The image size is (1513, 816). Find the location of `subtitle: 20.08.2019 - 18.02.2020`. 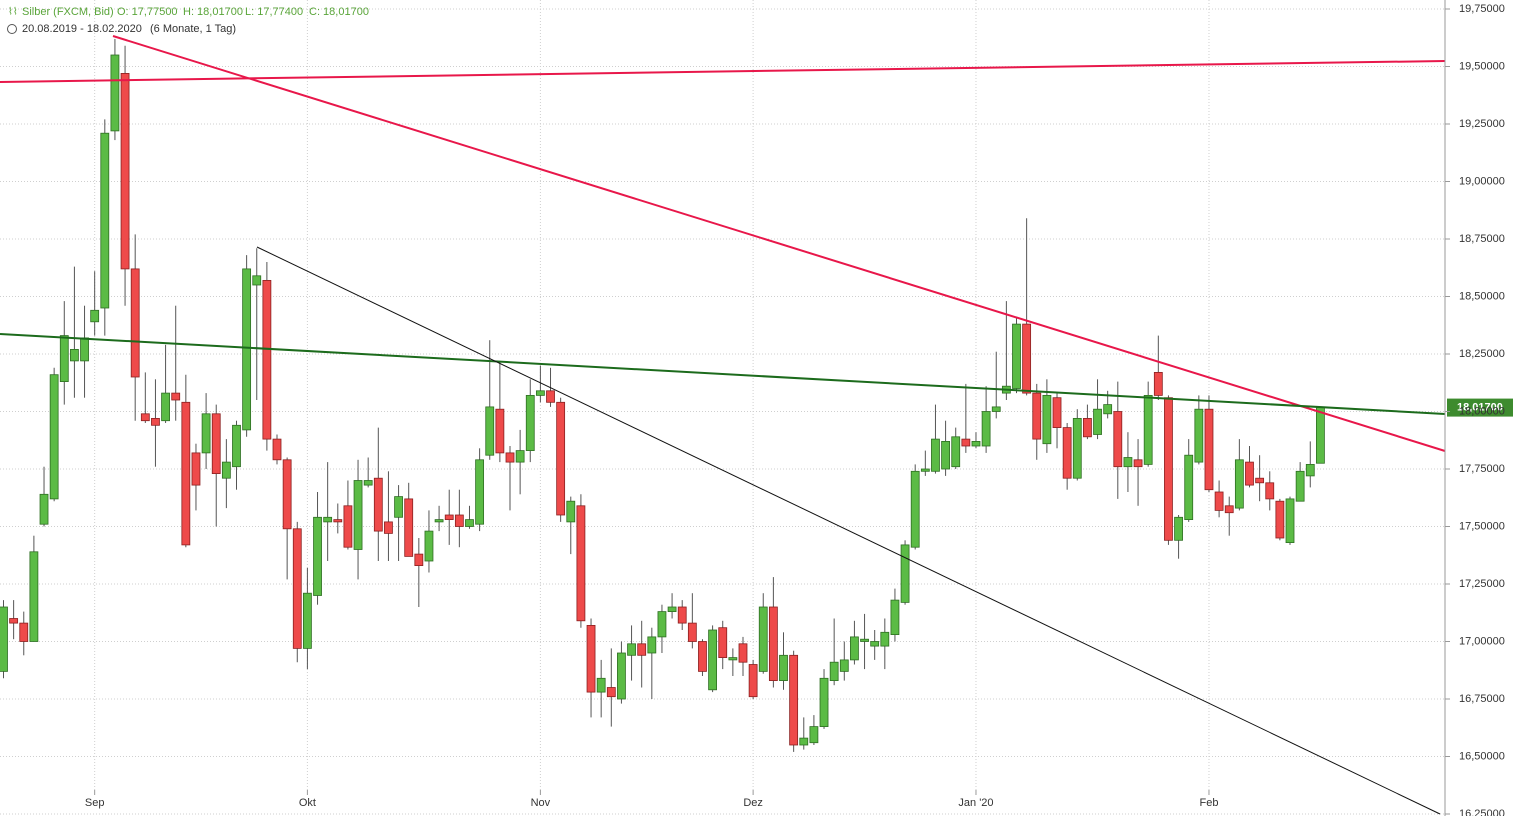

subtitle: 20.08.2019 - 18.02.2020 is located at coordinates (82, 29).